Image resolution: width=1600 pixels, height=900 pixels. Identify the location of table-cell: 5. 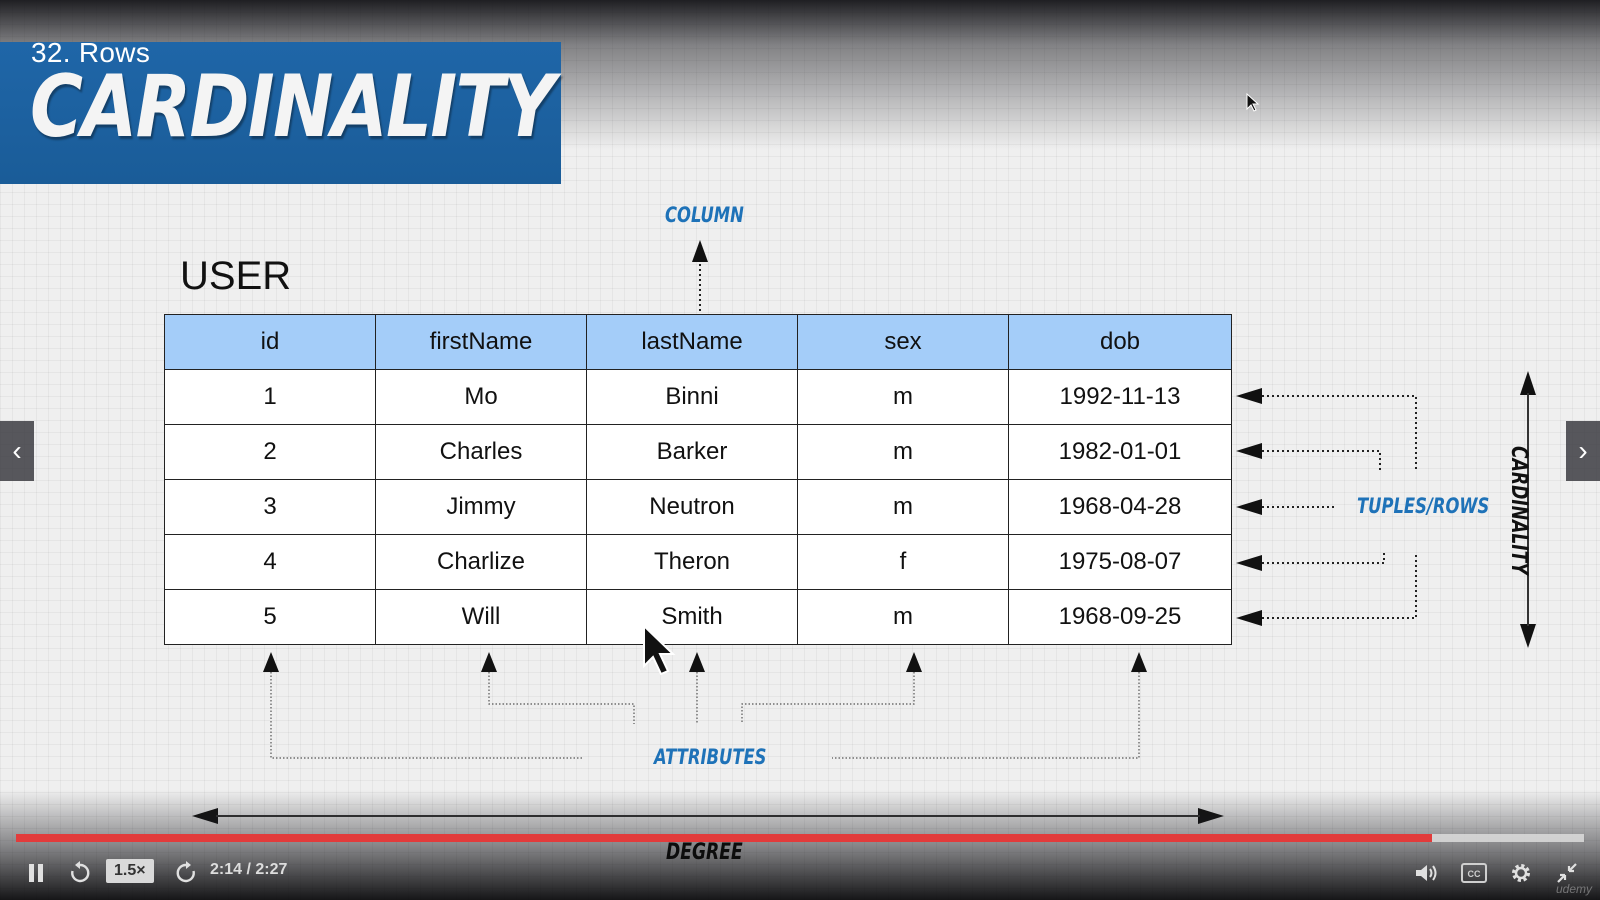
(270, 617).